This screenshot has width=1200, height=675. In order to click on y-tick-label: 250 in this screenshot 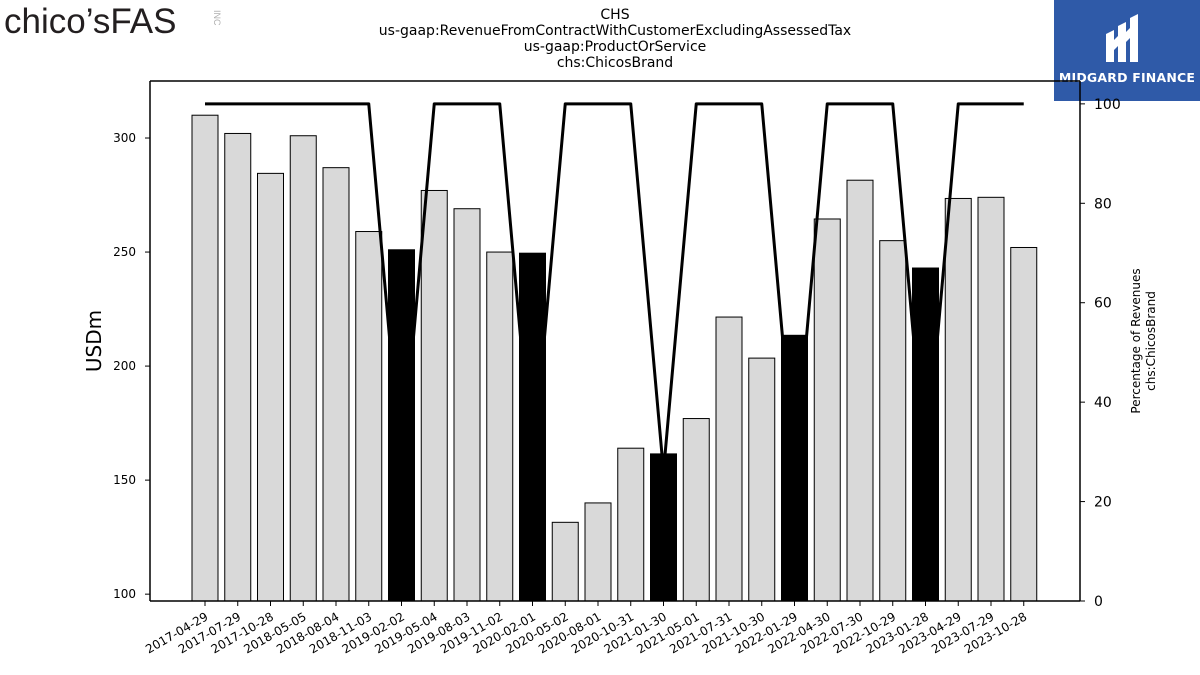, I will do `click(124, 252)`.